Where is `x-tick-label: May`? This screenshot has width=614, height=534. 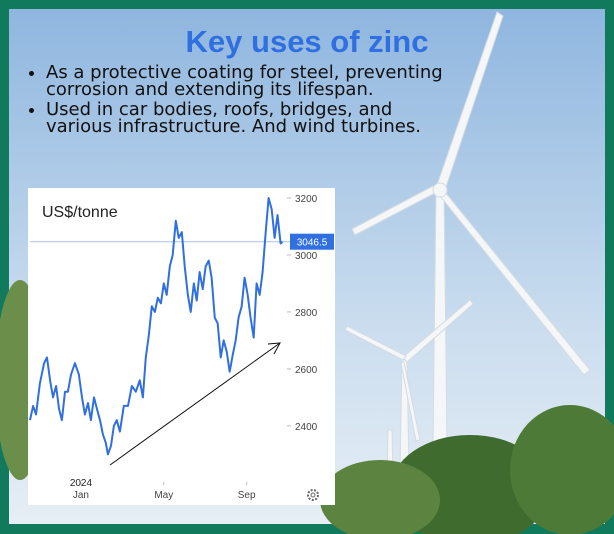 x-tick-label: May is located at coordinates (163, 495).